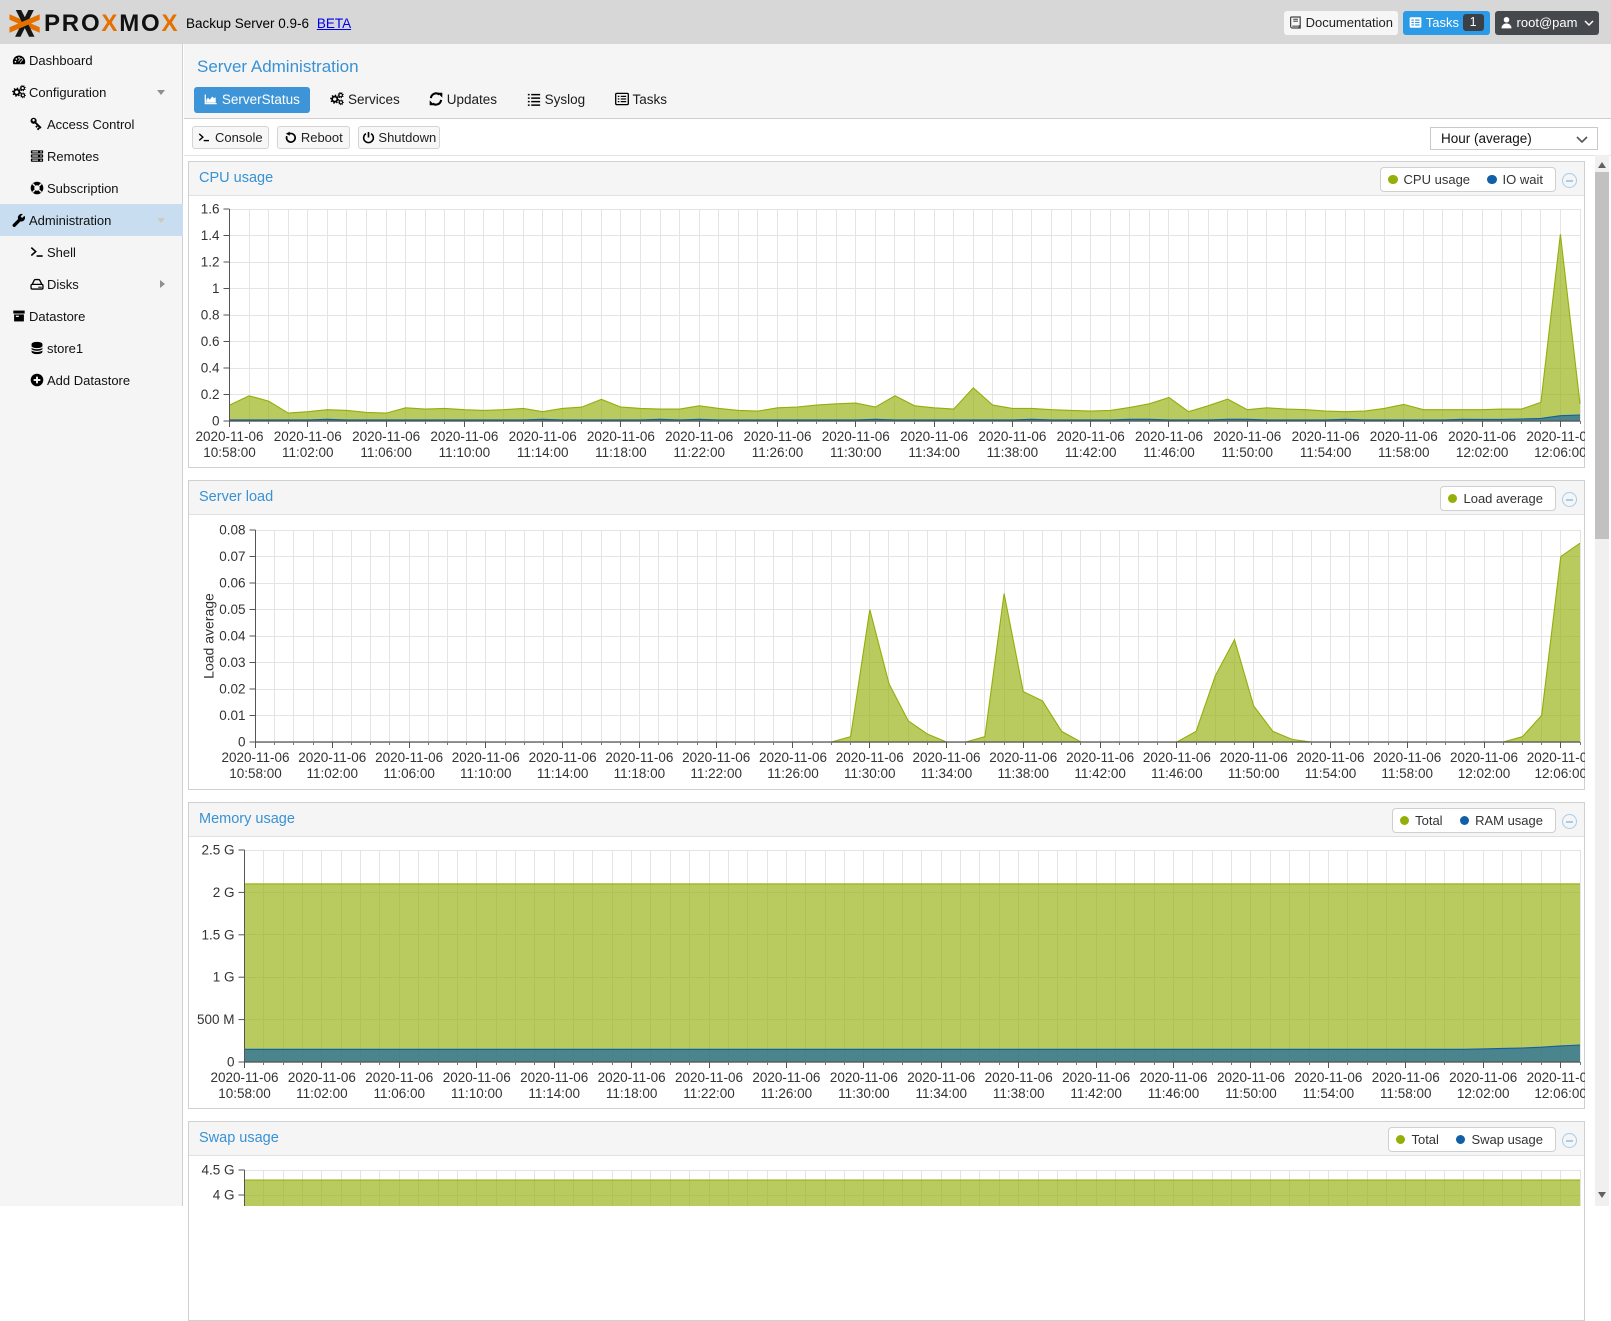 The image size is (1611, 1321). Describe the element at coordinates (232, 662) in the screenshot. I see `svg-text: 0.03` at that location.